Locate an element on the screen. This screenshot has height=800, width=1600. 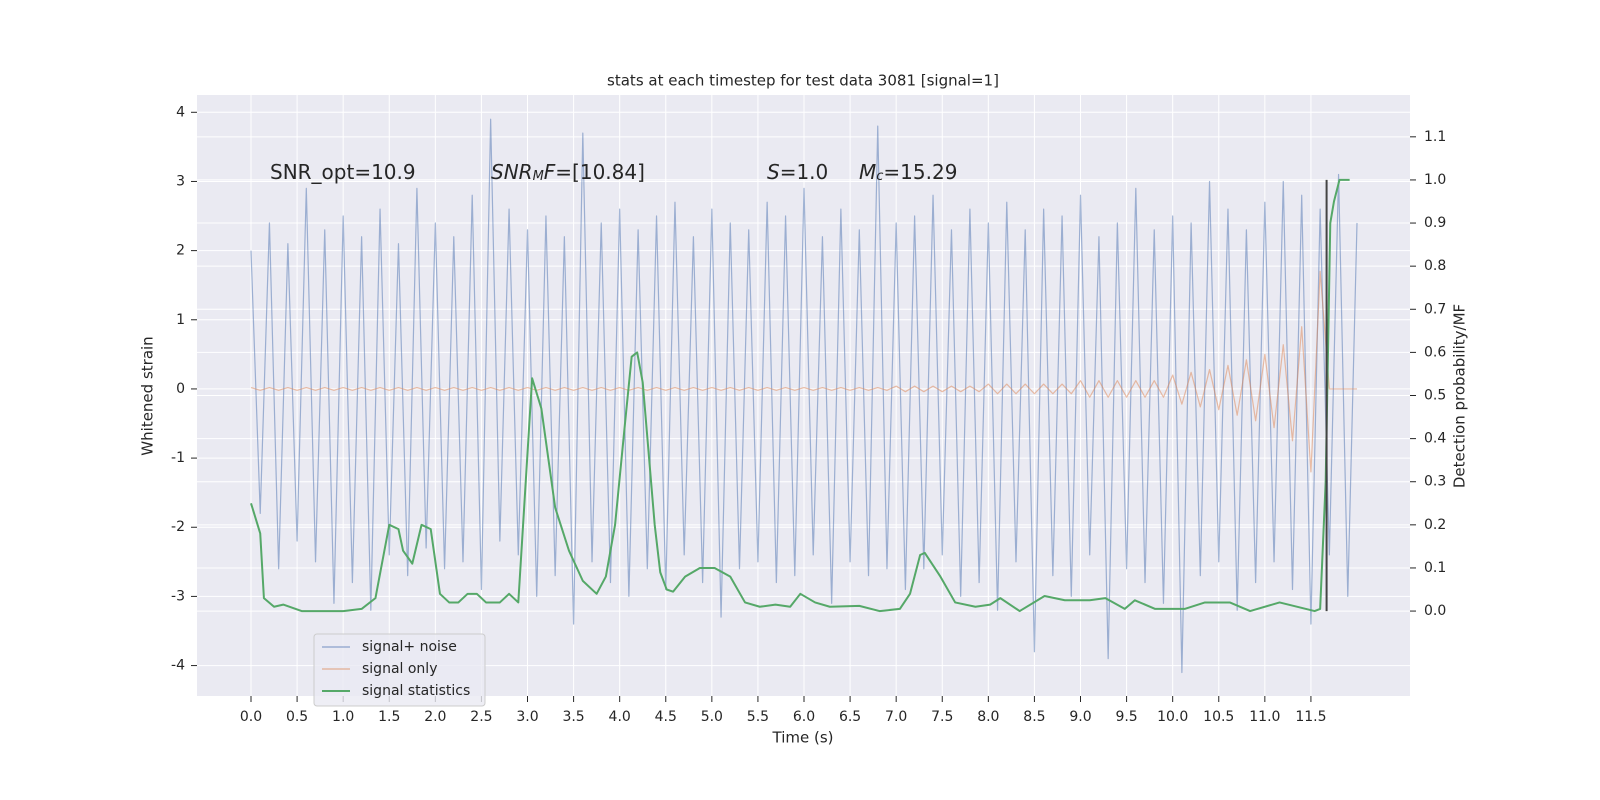
y-tick-label: -1 is located at coordinates (178, 458).